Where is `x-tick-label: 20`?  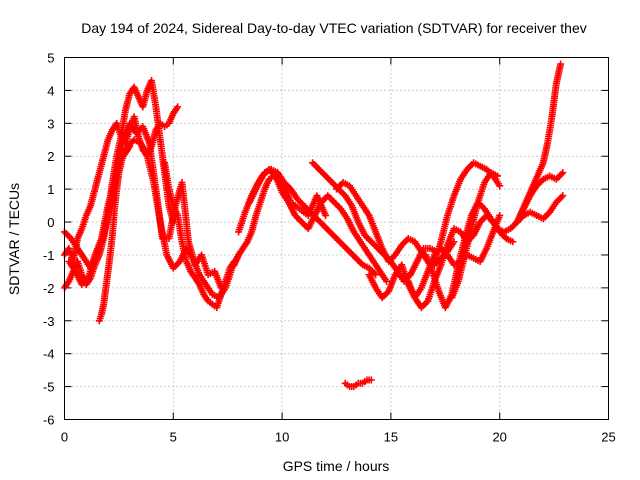 x-tick-label: 20 is located at coordinates (499, 437).